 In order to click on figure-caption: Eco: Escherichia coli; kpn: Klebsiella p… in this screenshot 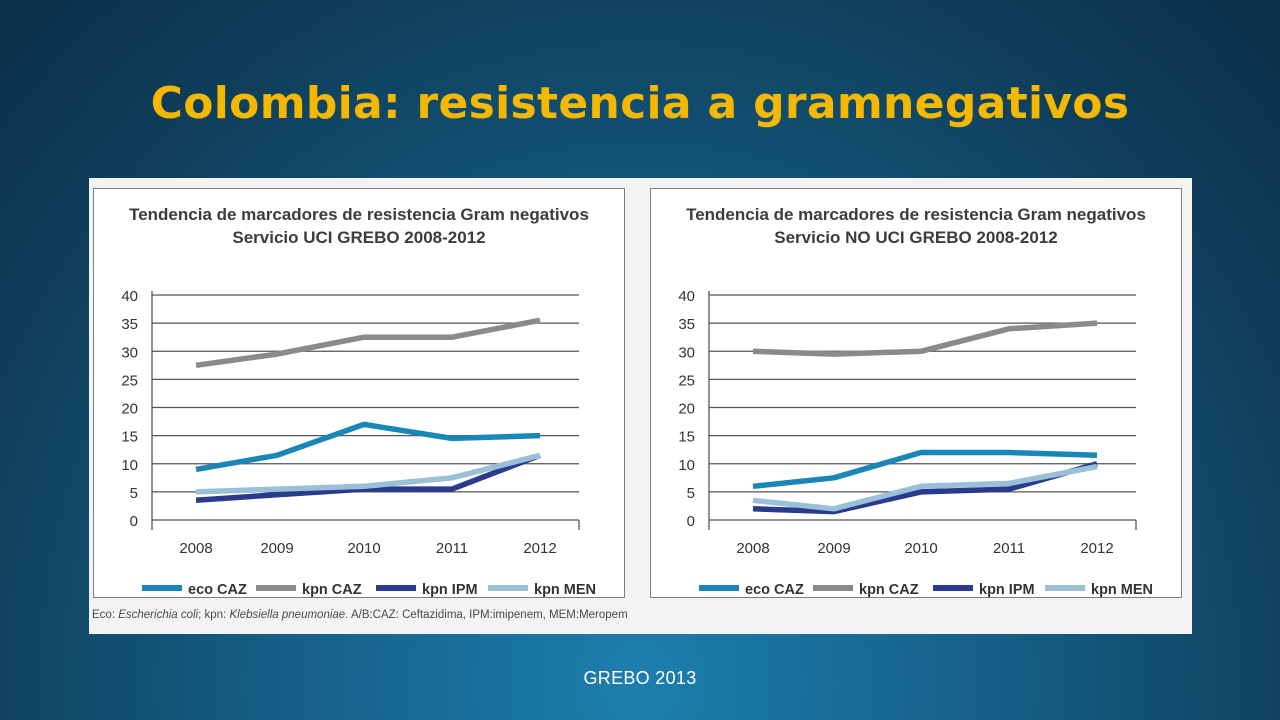, I will do `click(360, 615)`.